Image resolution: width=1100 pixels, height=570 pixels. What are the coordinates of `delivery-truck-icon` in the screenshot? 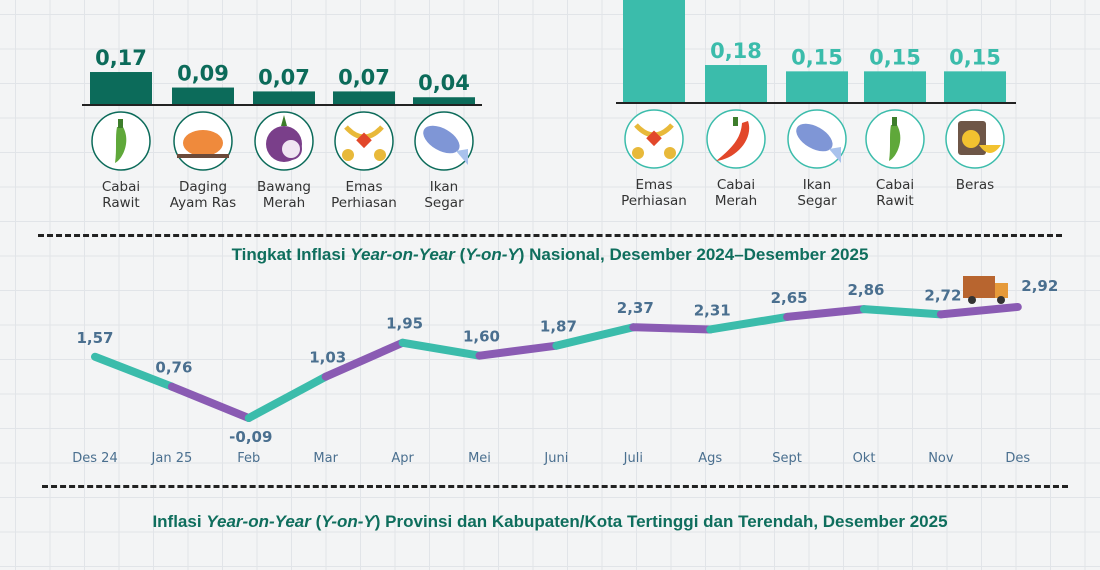 It's located at (985, 290).